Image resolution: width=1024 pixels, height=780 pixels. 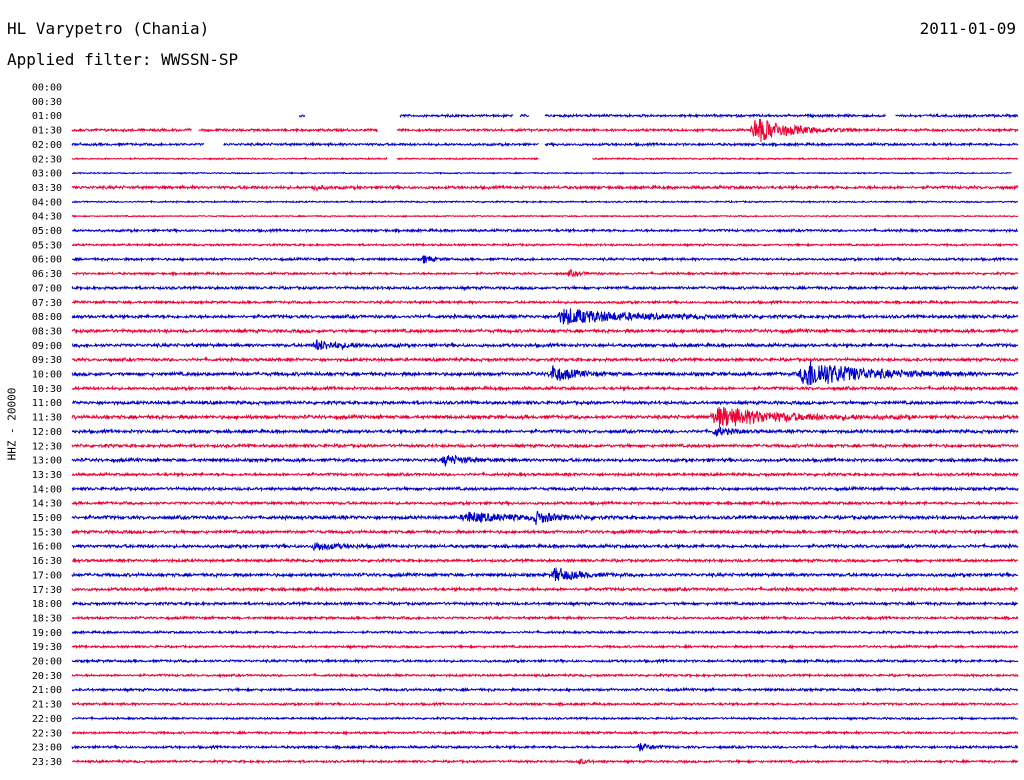 I want to click on station-title: HL Varypetro (Chania), so click(x=108, y=28).